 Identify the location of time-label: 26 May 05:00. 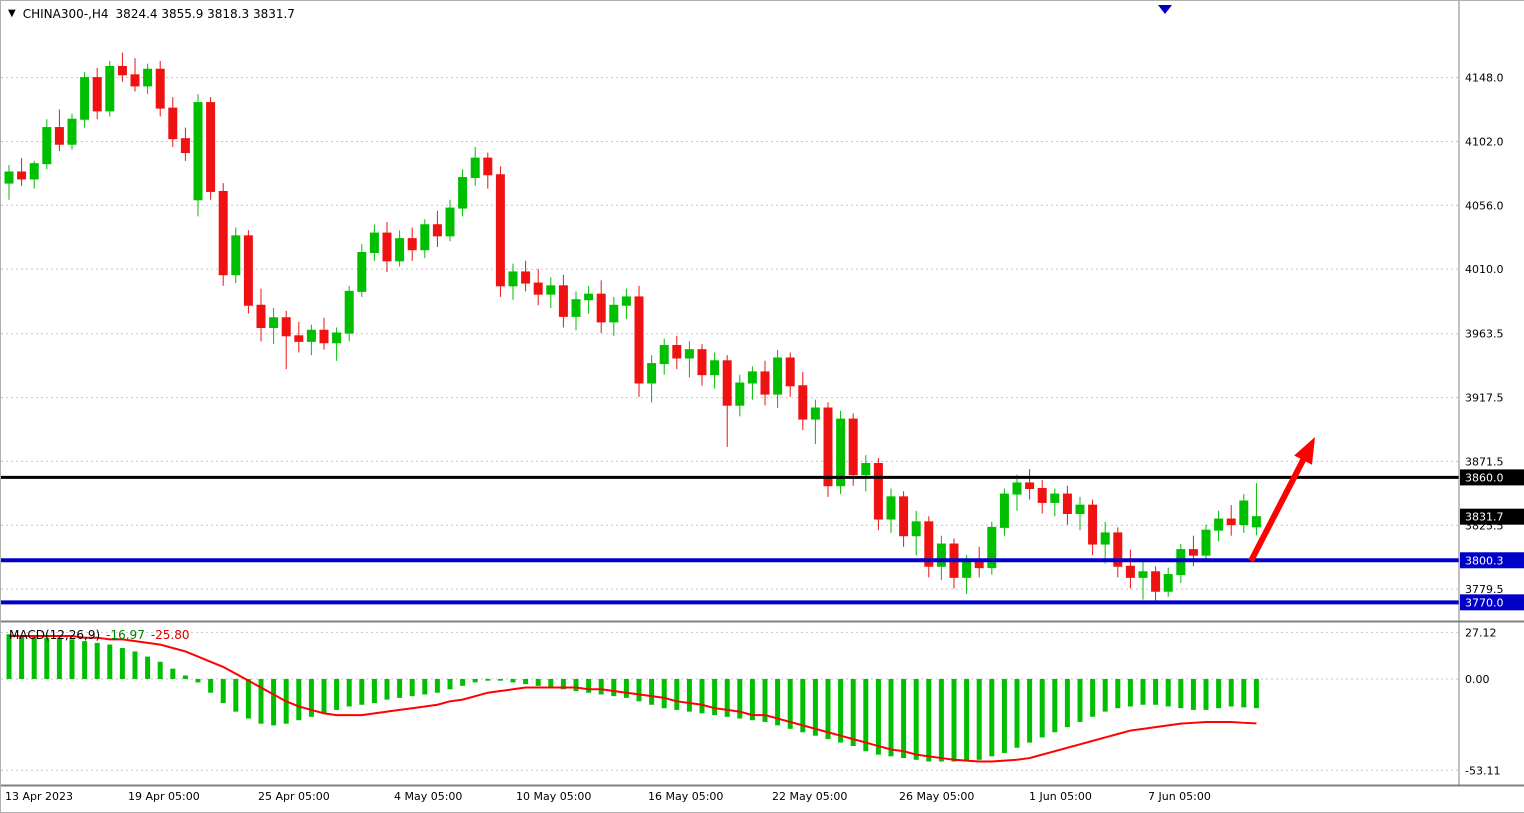
(936, 796).